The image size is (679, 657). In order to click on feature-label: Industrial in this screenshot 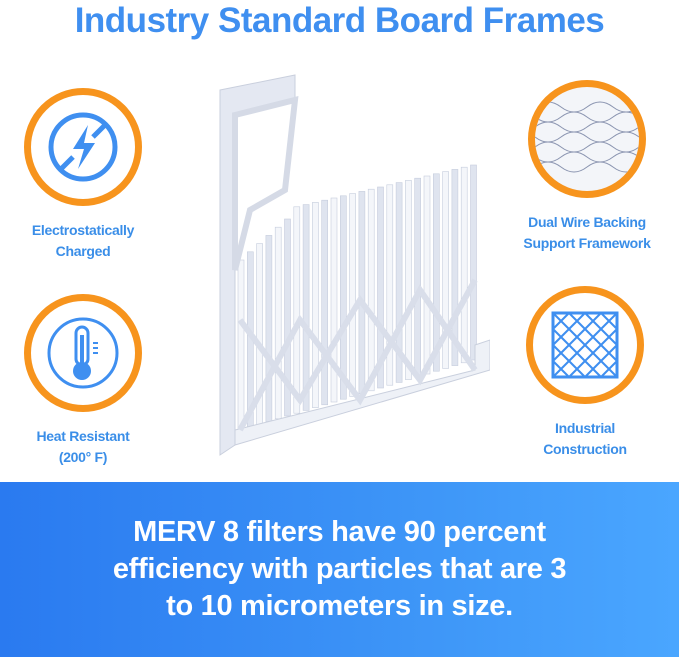, I will do `click(584, 428)`.